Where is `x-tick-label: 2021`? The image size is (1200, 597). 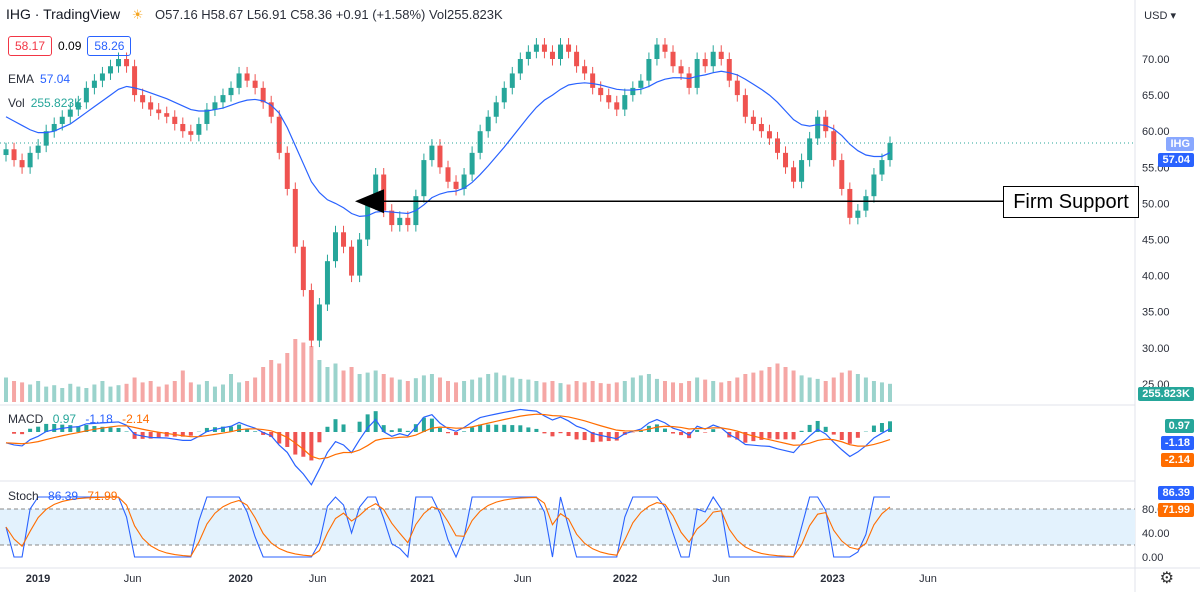
x-tick-label: 2021 is located at coordinates (422, 579).